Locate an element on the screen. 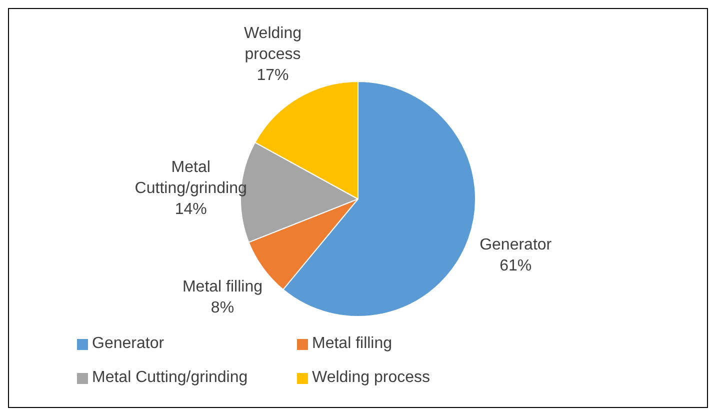 This screenshot has height=419, width=718. legend-label: Metal filling is located at coordinates (352, 344).